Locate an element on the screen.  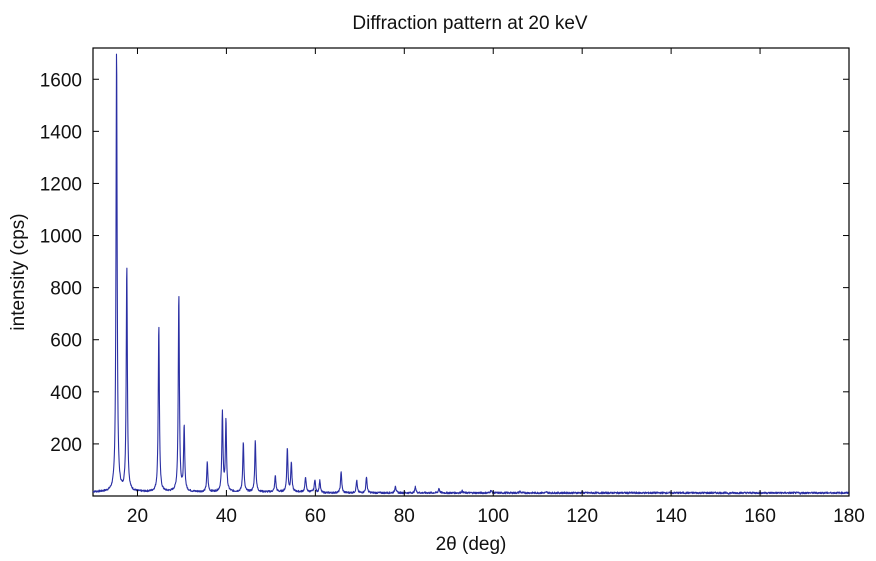
chart-title: Diffraction pattern at 20 keV is located at coordinates (469, 23).